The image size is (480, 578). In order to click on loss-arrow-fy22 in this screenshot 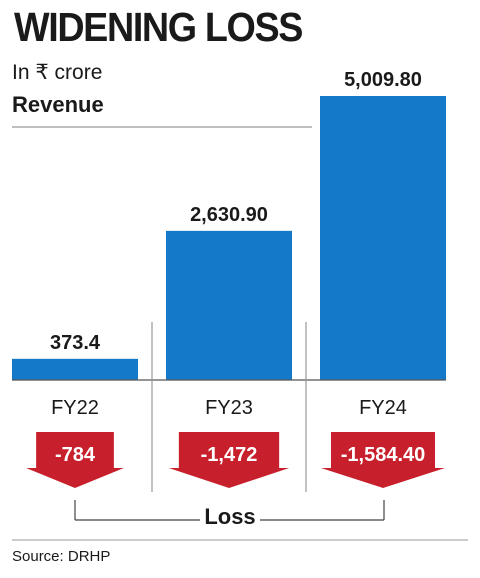, I will do `click(75, 460)`.